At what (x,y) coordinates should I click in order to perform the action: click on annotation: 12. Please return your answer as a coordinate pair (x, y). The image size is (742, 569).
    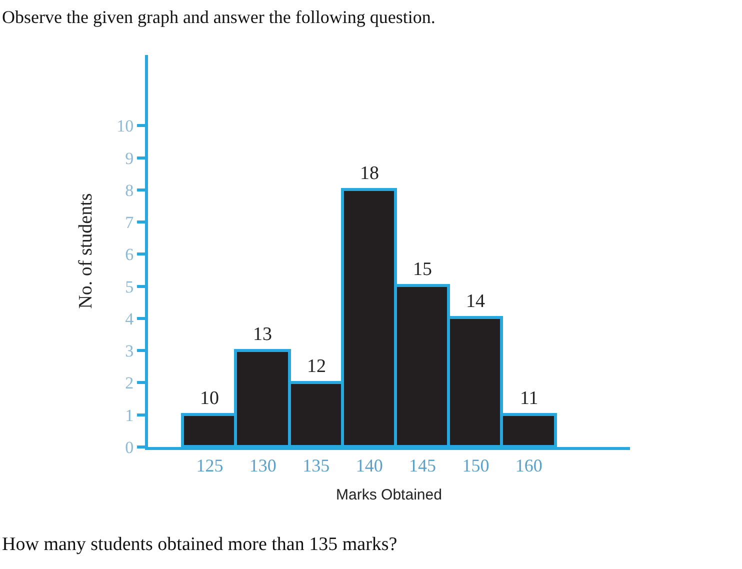
    Looking at the image, I should click on (316, 366).